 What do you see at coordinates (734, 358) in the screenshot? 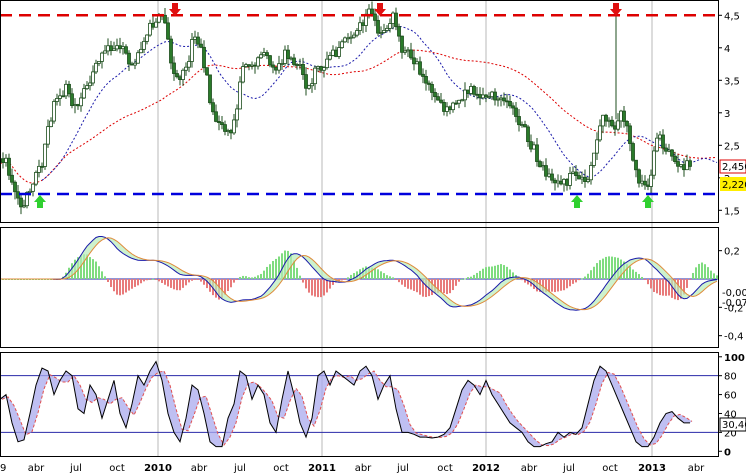
I see `stochastic-y-tick-label: 100` at bounding box center [734, 358].